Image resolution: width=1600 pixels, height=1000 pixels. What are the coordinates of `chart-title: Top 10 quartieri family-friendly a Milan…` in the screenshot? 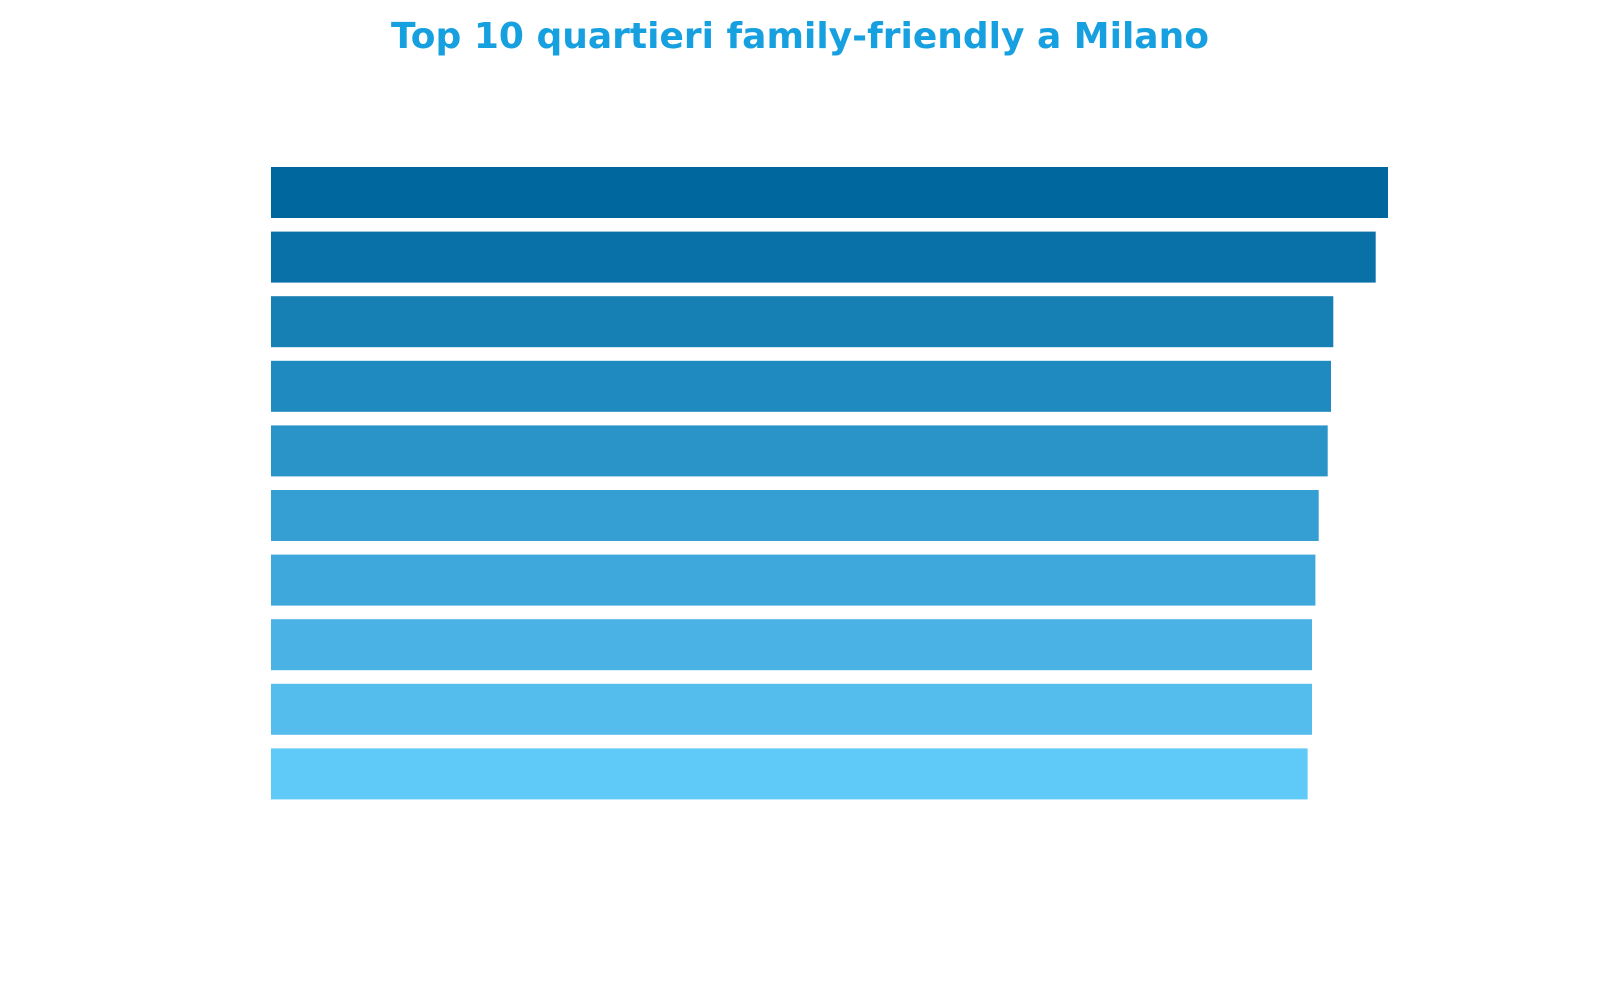 It's located at (800, 36).